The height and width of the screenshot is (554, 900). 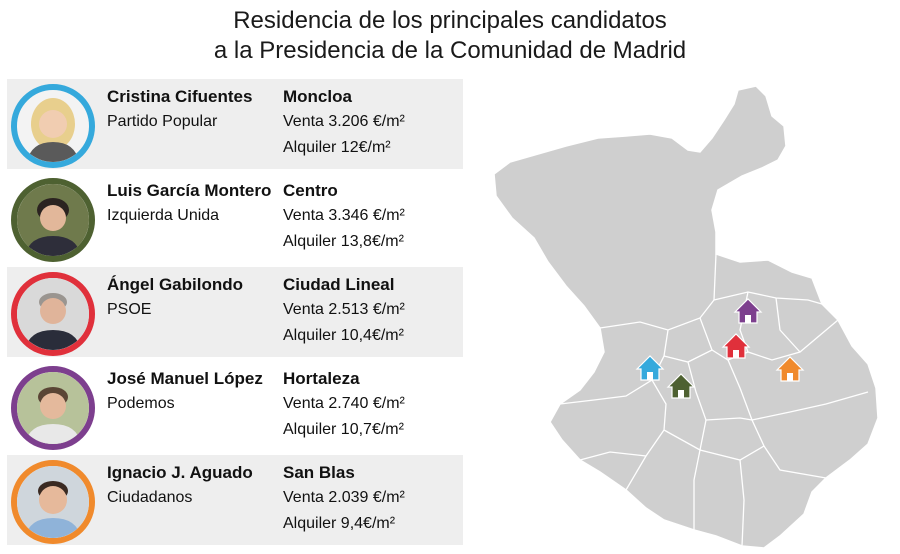 What do you see at coordinates (180, 472) in the screenshot?
I see `candidate-name: Ignacio J. Aguado` at bounding box center [180, 472].